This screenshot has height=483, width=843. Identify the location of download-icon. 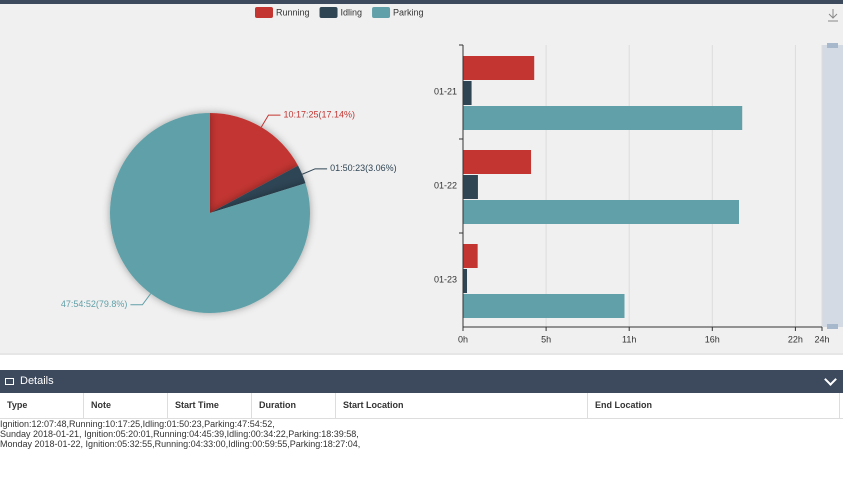
(833, 15).